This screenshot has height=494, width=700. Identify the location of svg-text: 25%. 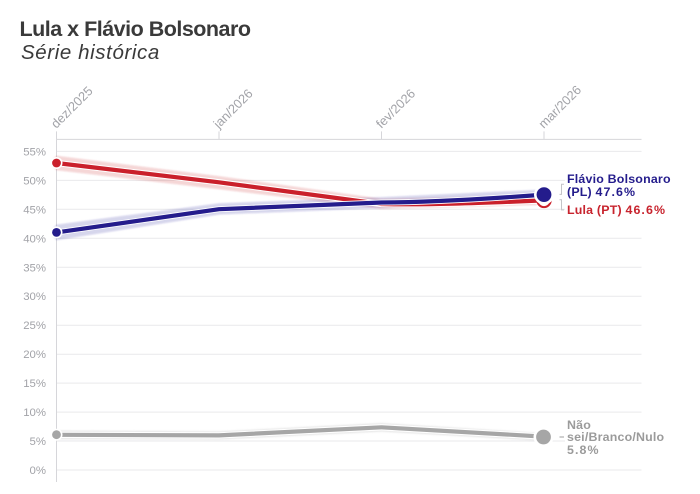
(34, 326).